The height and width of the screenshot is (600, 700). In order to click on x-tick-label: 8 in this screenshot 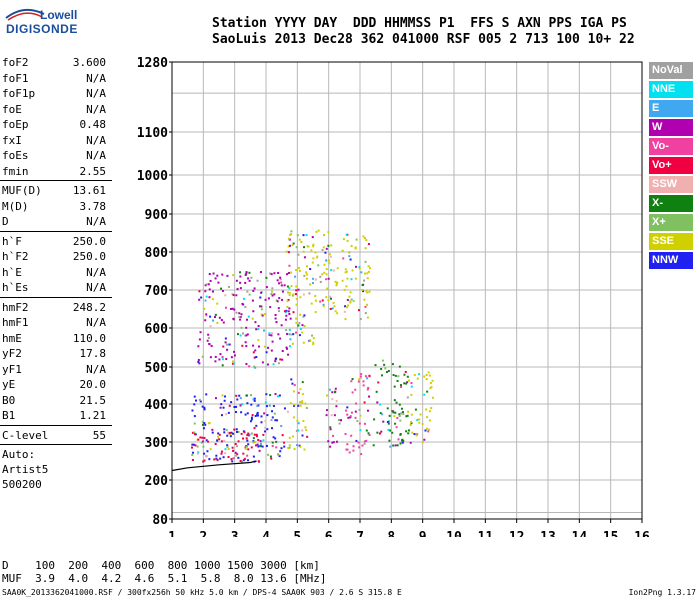, I will do `click(391, 533)`.